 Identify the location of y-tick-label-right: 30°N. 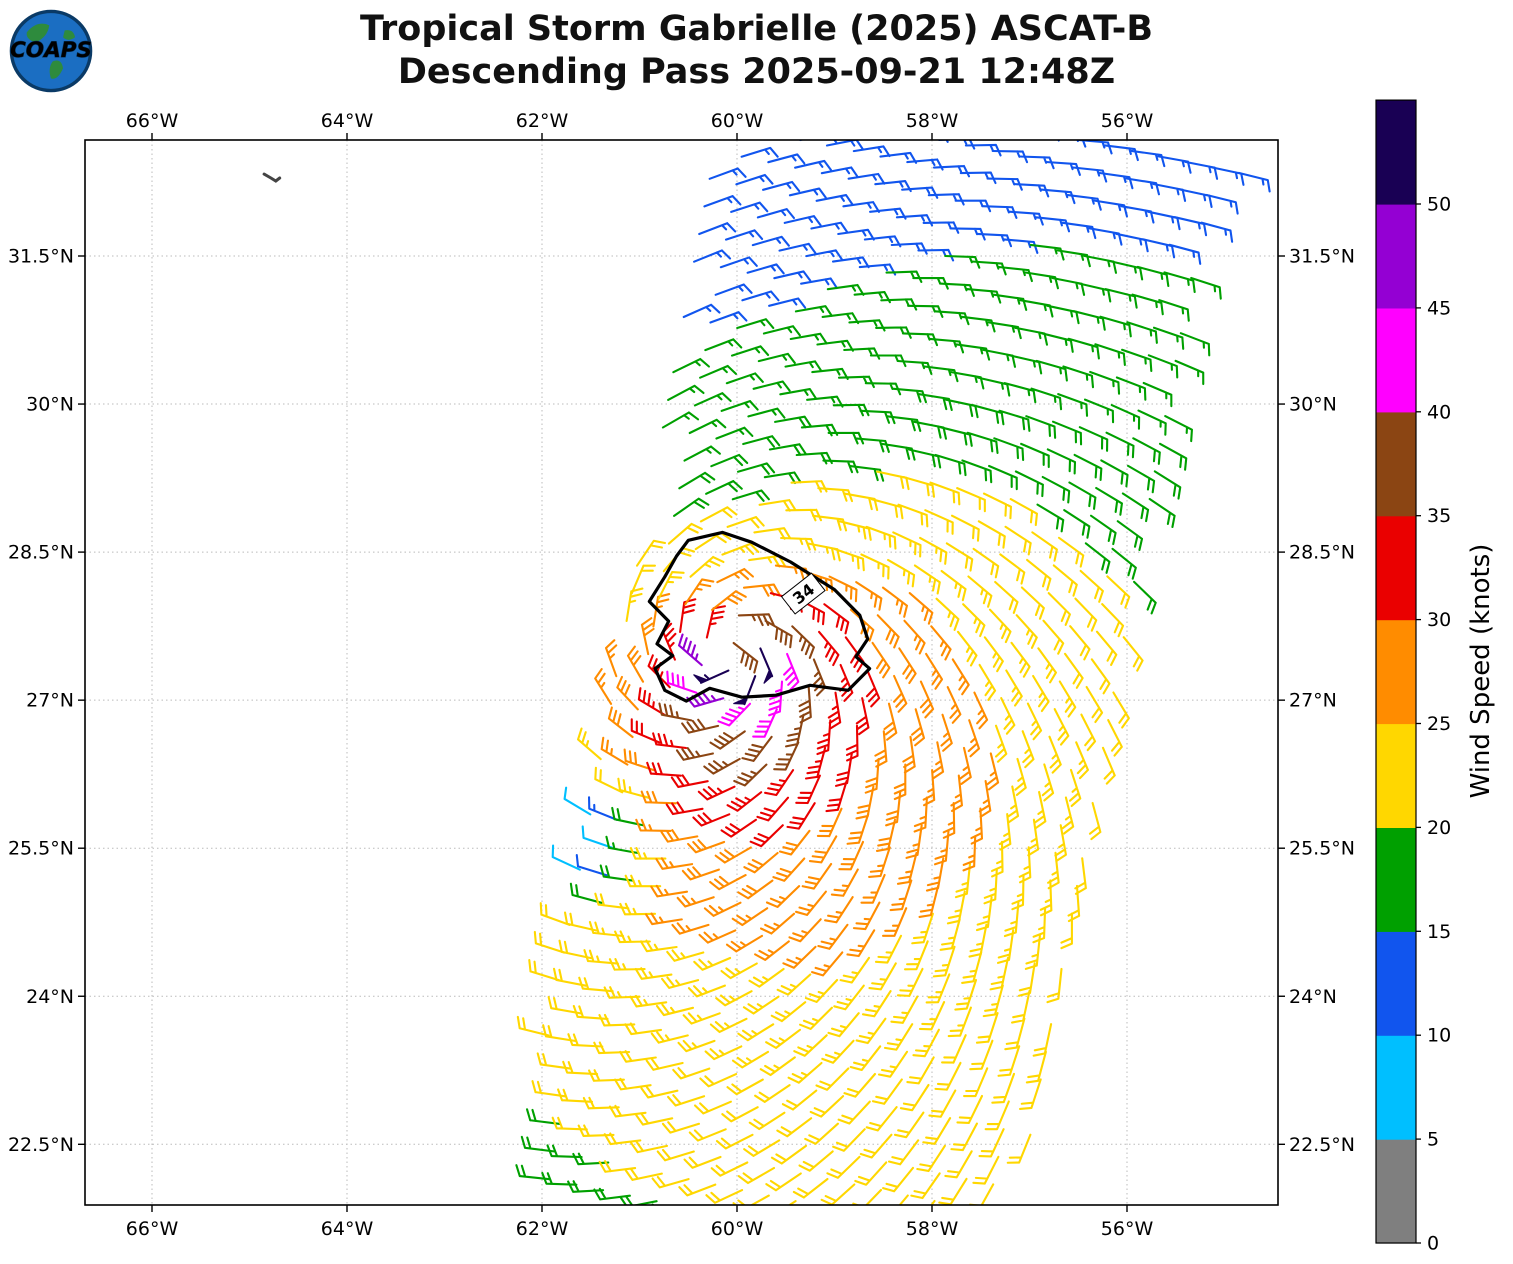
(1313, 405).